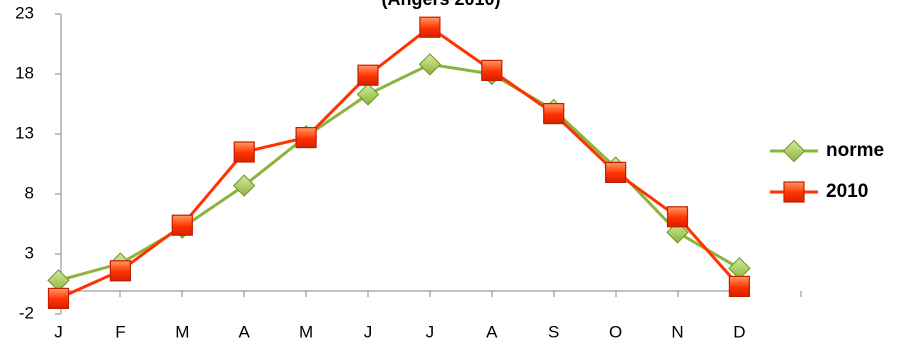 This screenshot has width=918, height=349. Describe the element at coordinates (29, 192) in the screenshot. I see `y-tick-label: 8` at that location.